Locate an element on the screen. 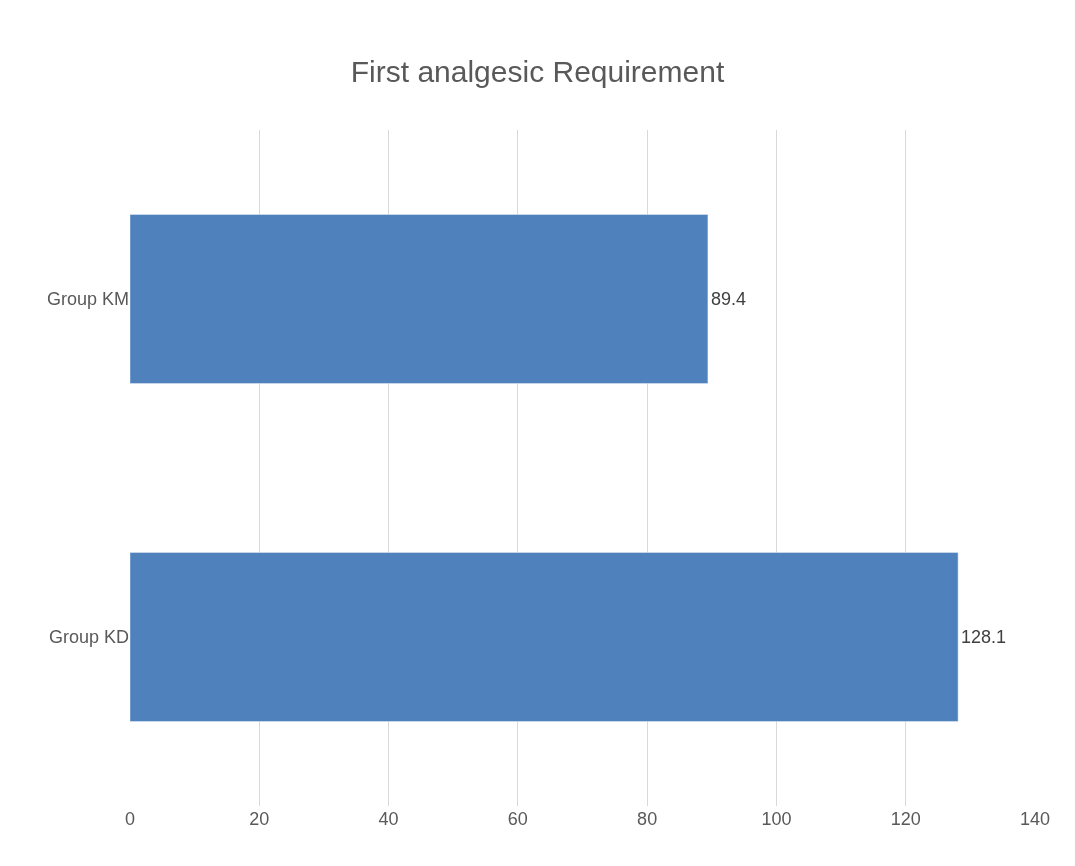 The image size is (1075, 866). data-label: 128.1 is located at coordinates (984, 637).